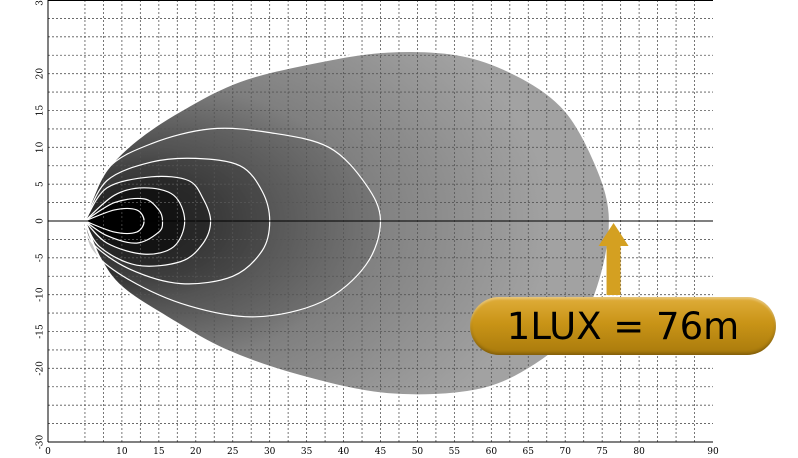 The width and height of the screenshot is (798, 458). I want to click on x-tick-label: 15, so click(159, 452).